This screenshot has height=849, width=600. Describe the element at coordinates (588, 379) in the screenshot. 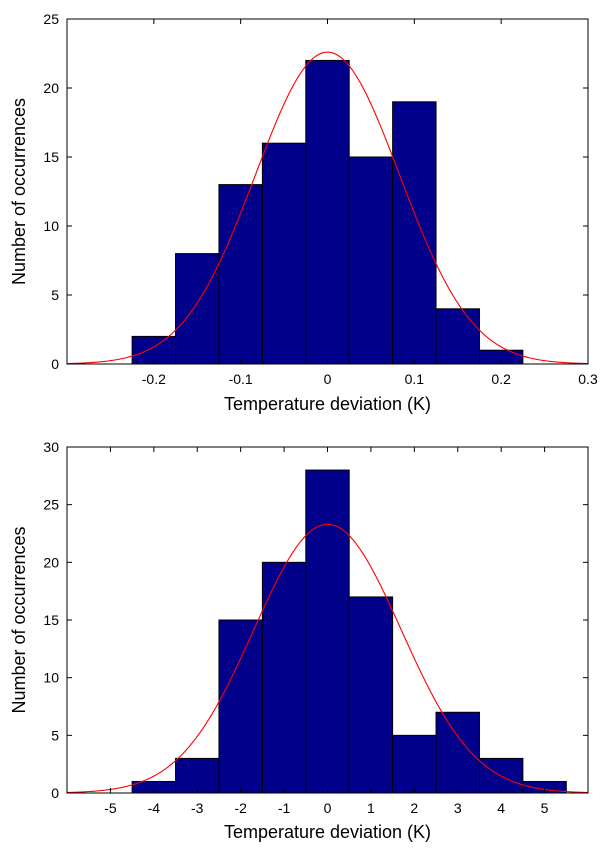

I see `x-tick-label: 0.3` at that location.